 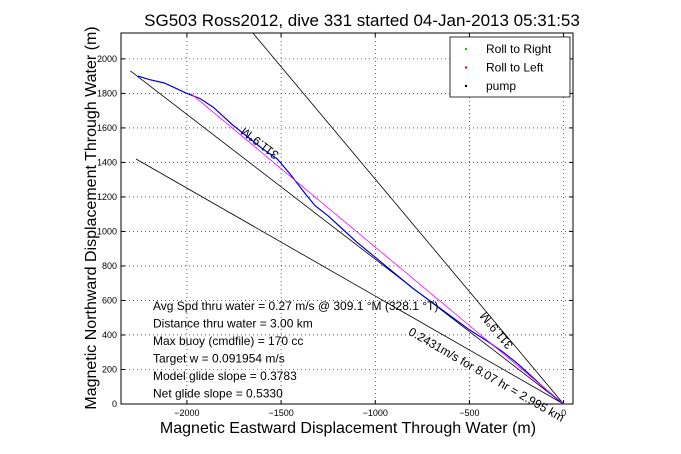 I want to click on y-tick-label: 1200, so click(x=107, y=197).